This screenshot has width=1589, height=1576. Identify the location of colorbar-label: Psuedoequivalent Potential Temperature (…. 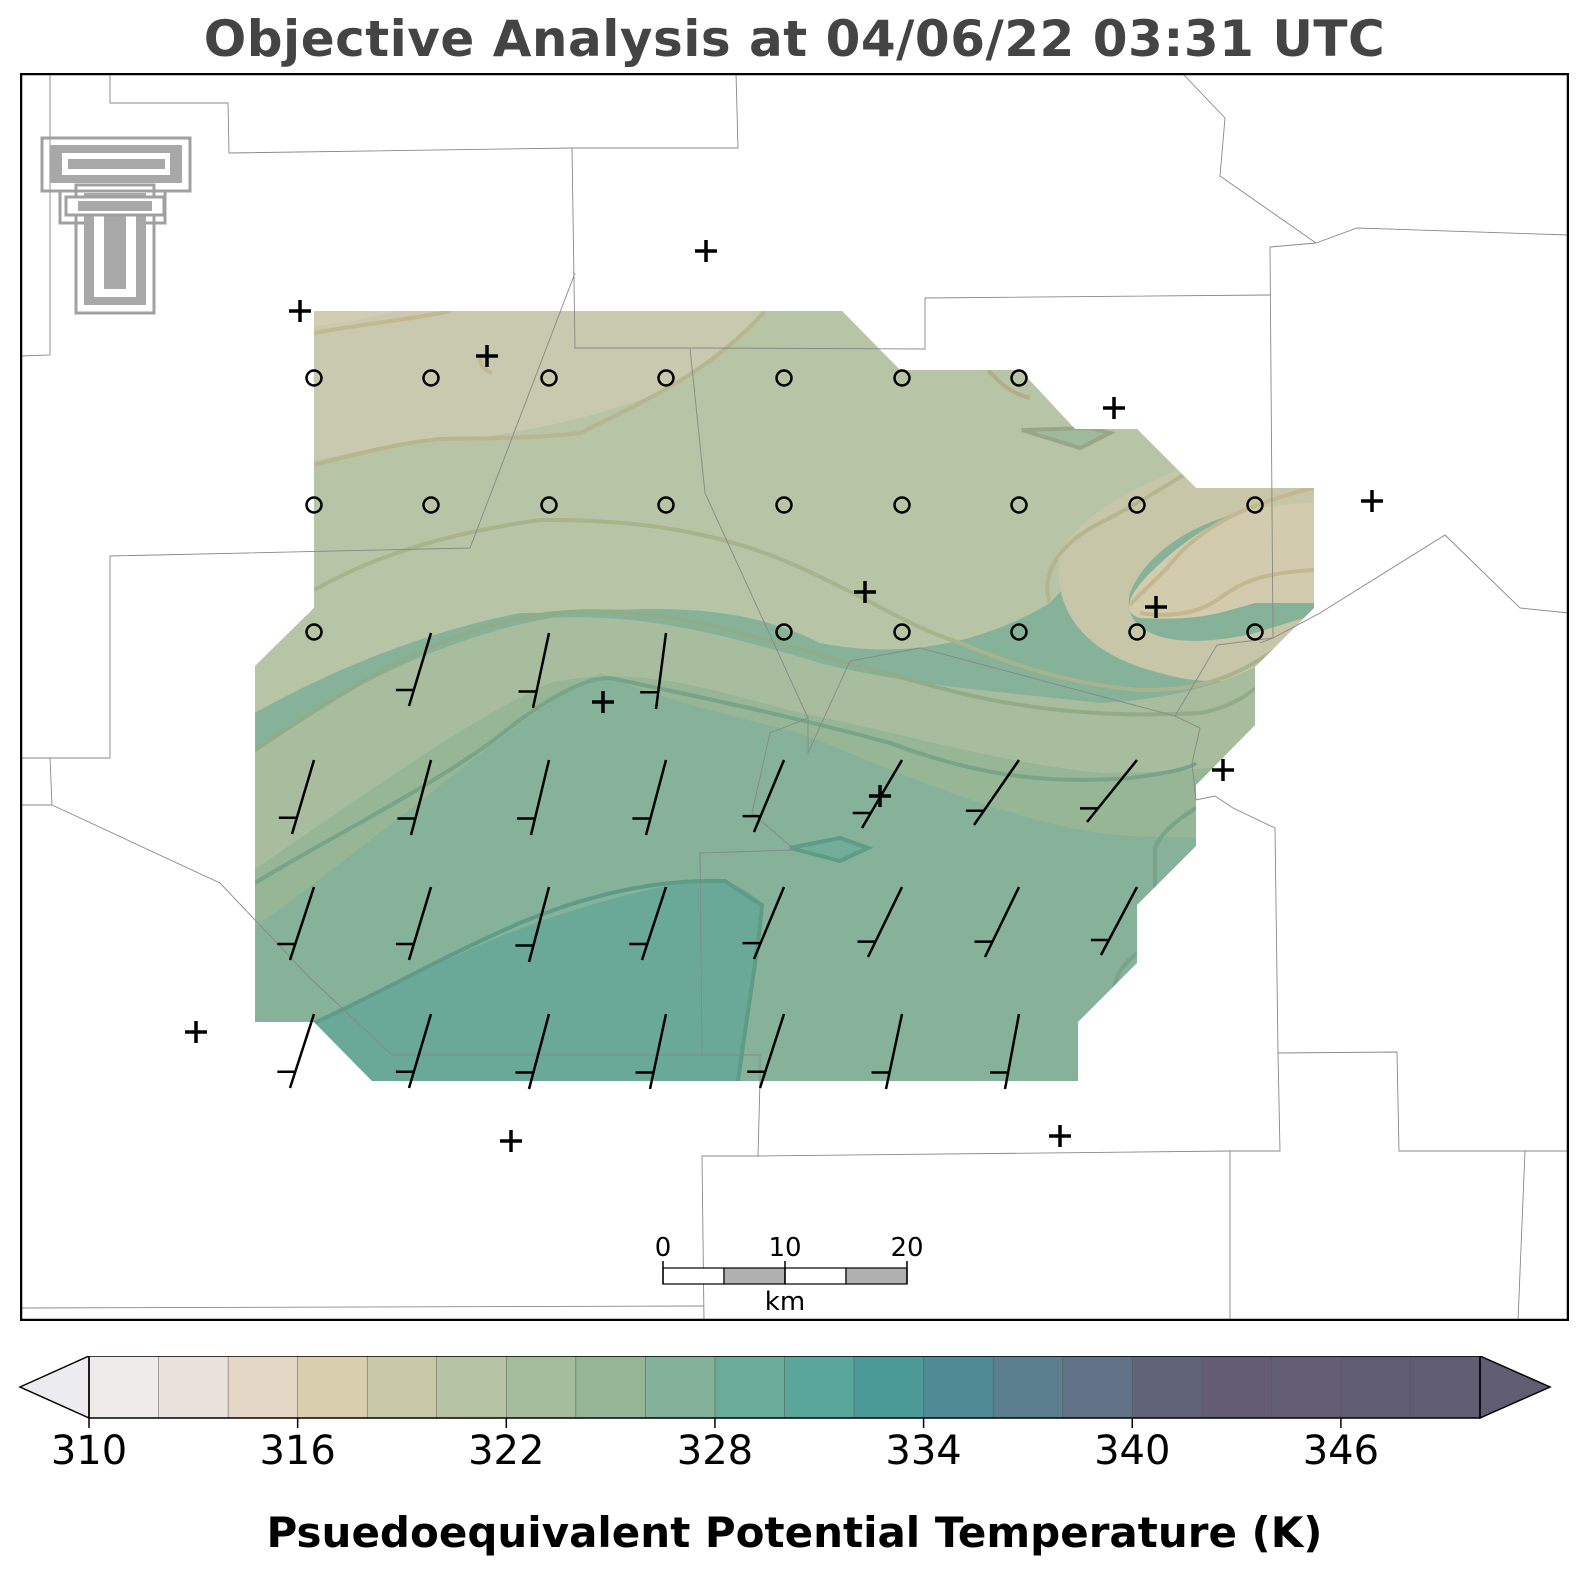
(794, 1532).